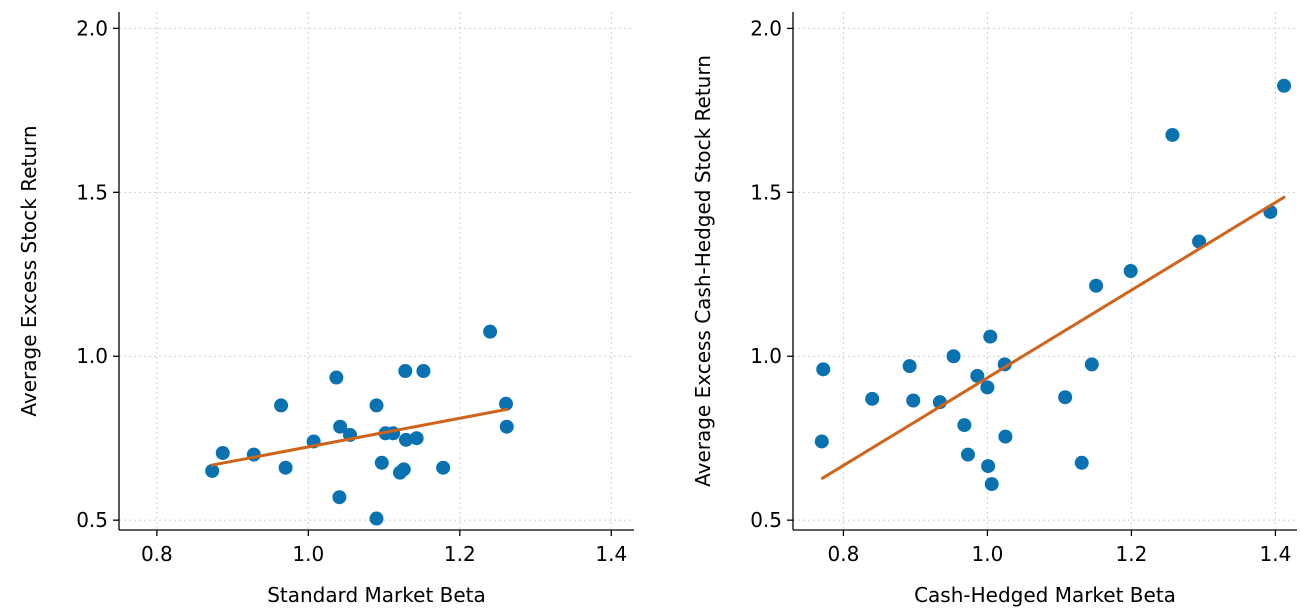 The height and width of the screenshot is (610, 1300). What do you see at coordinates (376, 595) in the screenshot?
I see `x-axis-label: Standard Market Beta` at bounding box center [376, 595].